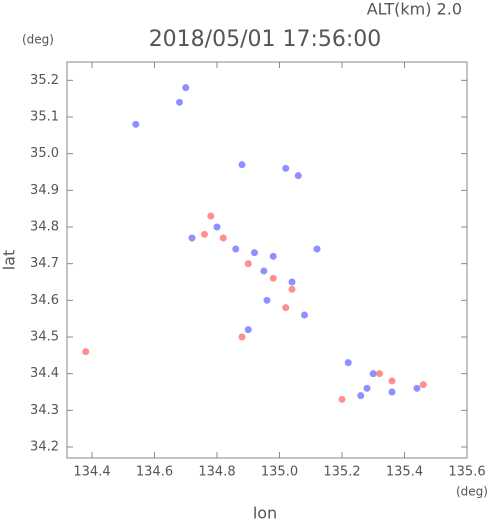 This screenshot has width=491, height=521. Describe the element at coordinates (404, 472) in the screenshot. I see `x-tick-label: 135.4` at that location.